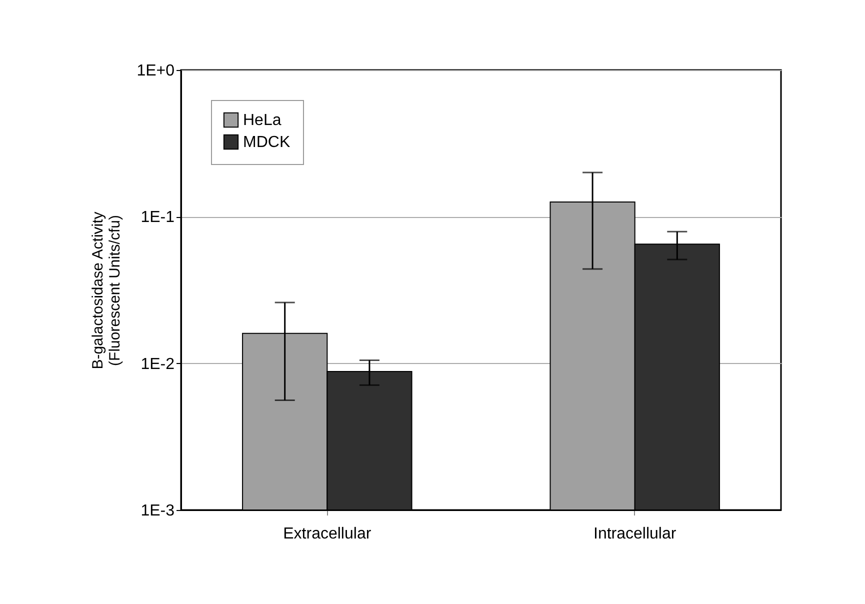 The height and width of the screenshot is (604, 865). I want to click on legend-label: MDCK, so click(266, 142).